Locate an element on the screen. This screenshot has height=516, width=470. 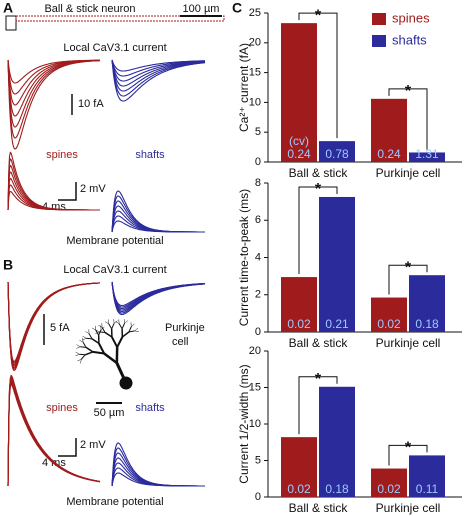
y-tick-label: 4 is located at coordinates (258, 257).